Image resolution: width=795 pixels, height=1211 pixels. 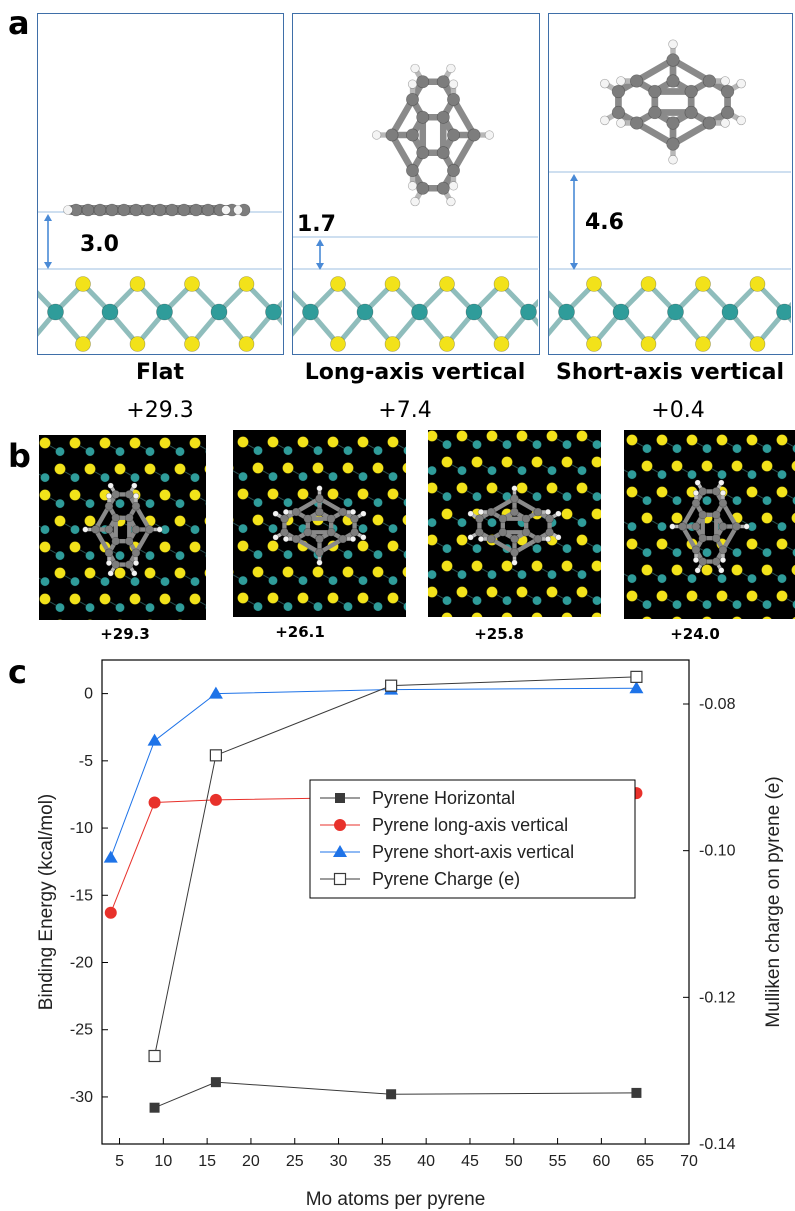 I want to click on mos2-lattice-top, so click(x=514, y=523).